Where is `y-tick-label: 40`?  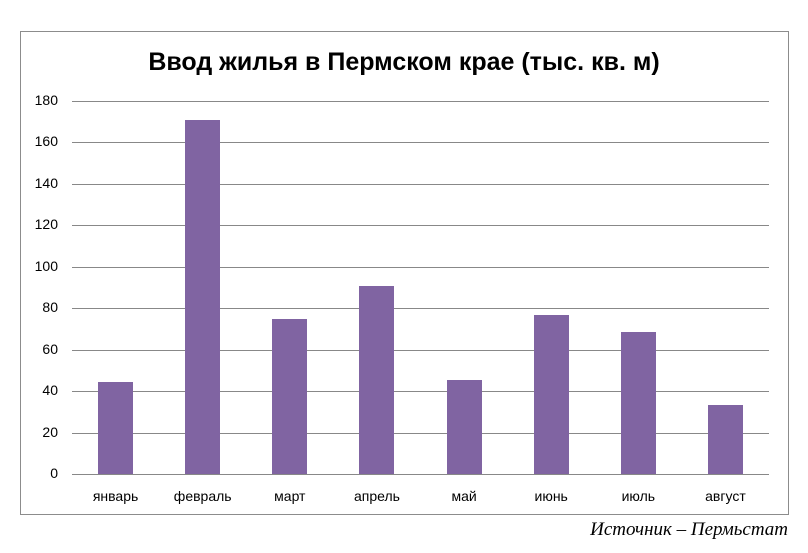 y-tick-label: 40 is located at coordinates (50, 390).